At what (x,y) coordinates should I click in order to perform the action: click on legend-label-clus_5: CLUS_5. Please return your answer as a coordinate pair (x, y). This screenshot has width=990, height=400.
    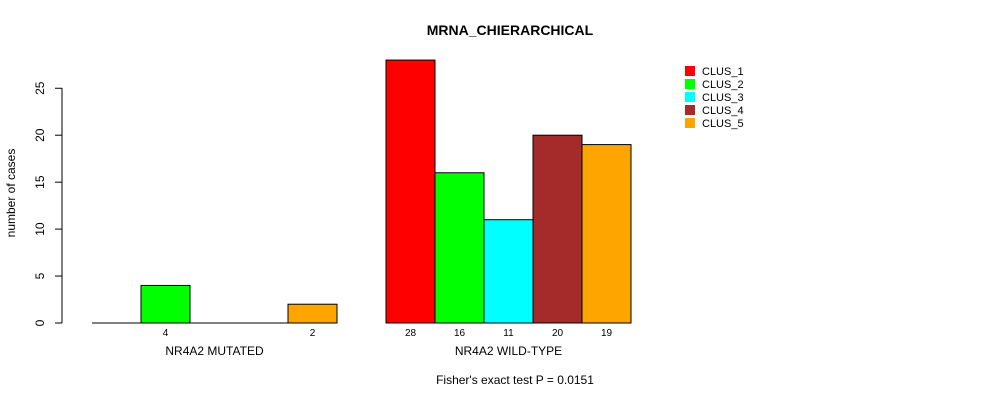
    Looking at the image, I should click on (723, 124).